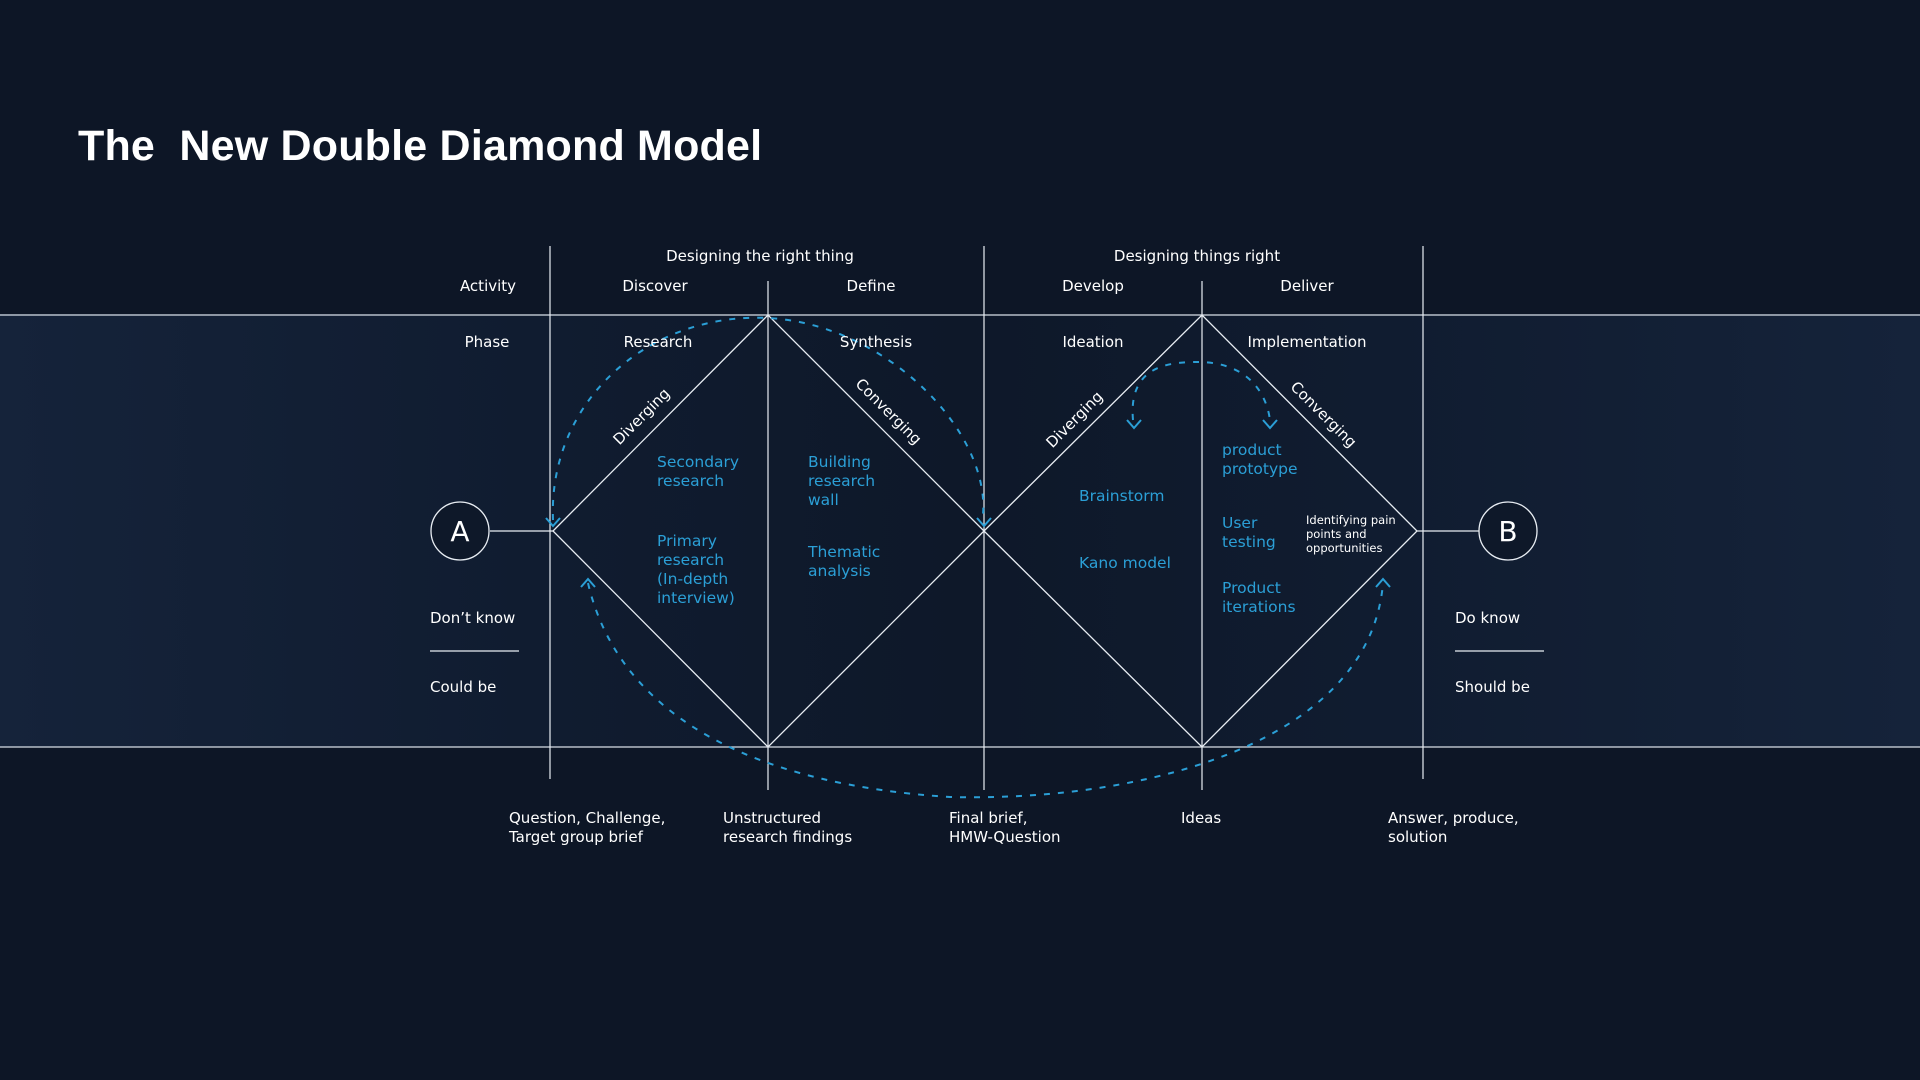 This screenshot has width=1920, height=1080. I want to click on method-kano-model: Kano model, so click(1125, 563).